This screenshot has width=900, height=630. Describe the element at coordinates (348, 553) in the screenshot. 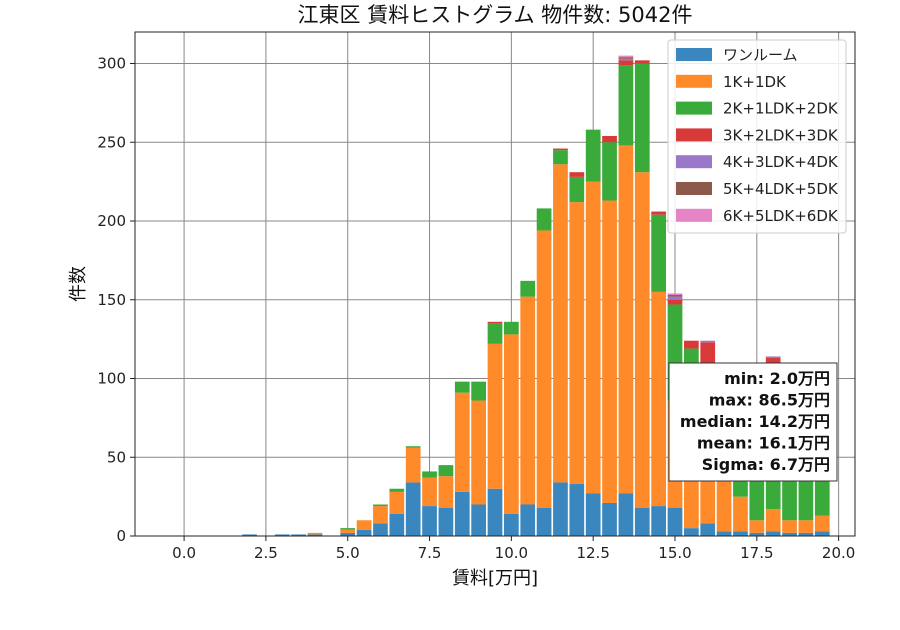

I see `x-tick-label: 5.0` at that location.